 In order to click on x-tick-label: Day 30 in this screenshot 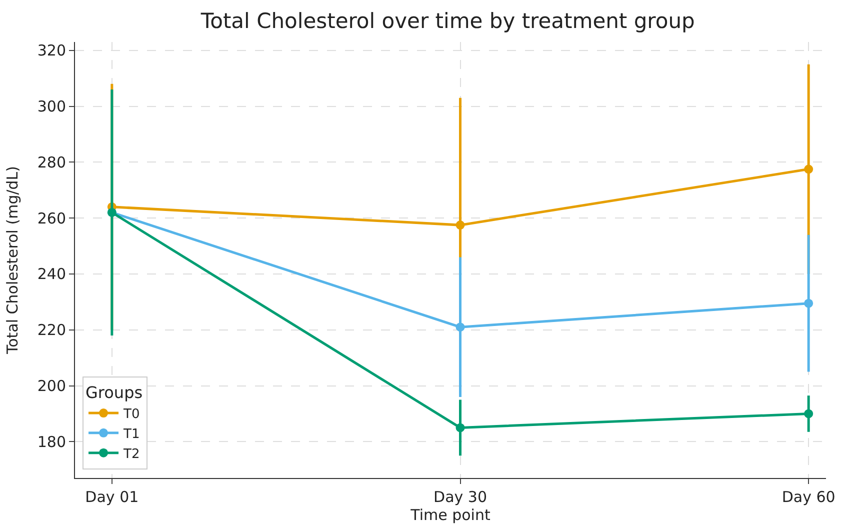, I will do `click(460, 497)`.